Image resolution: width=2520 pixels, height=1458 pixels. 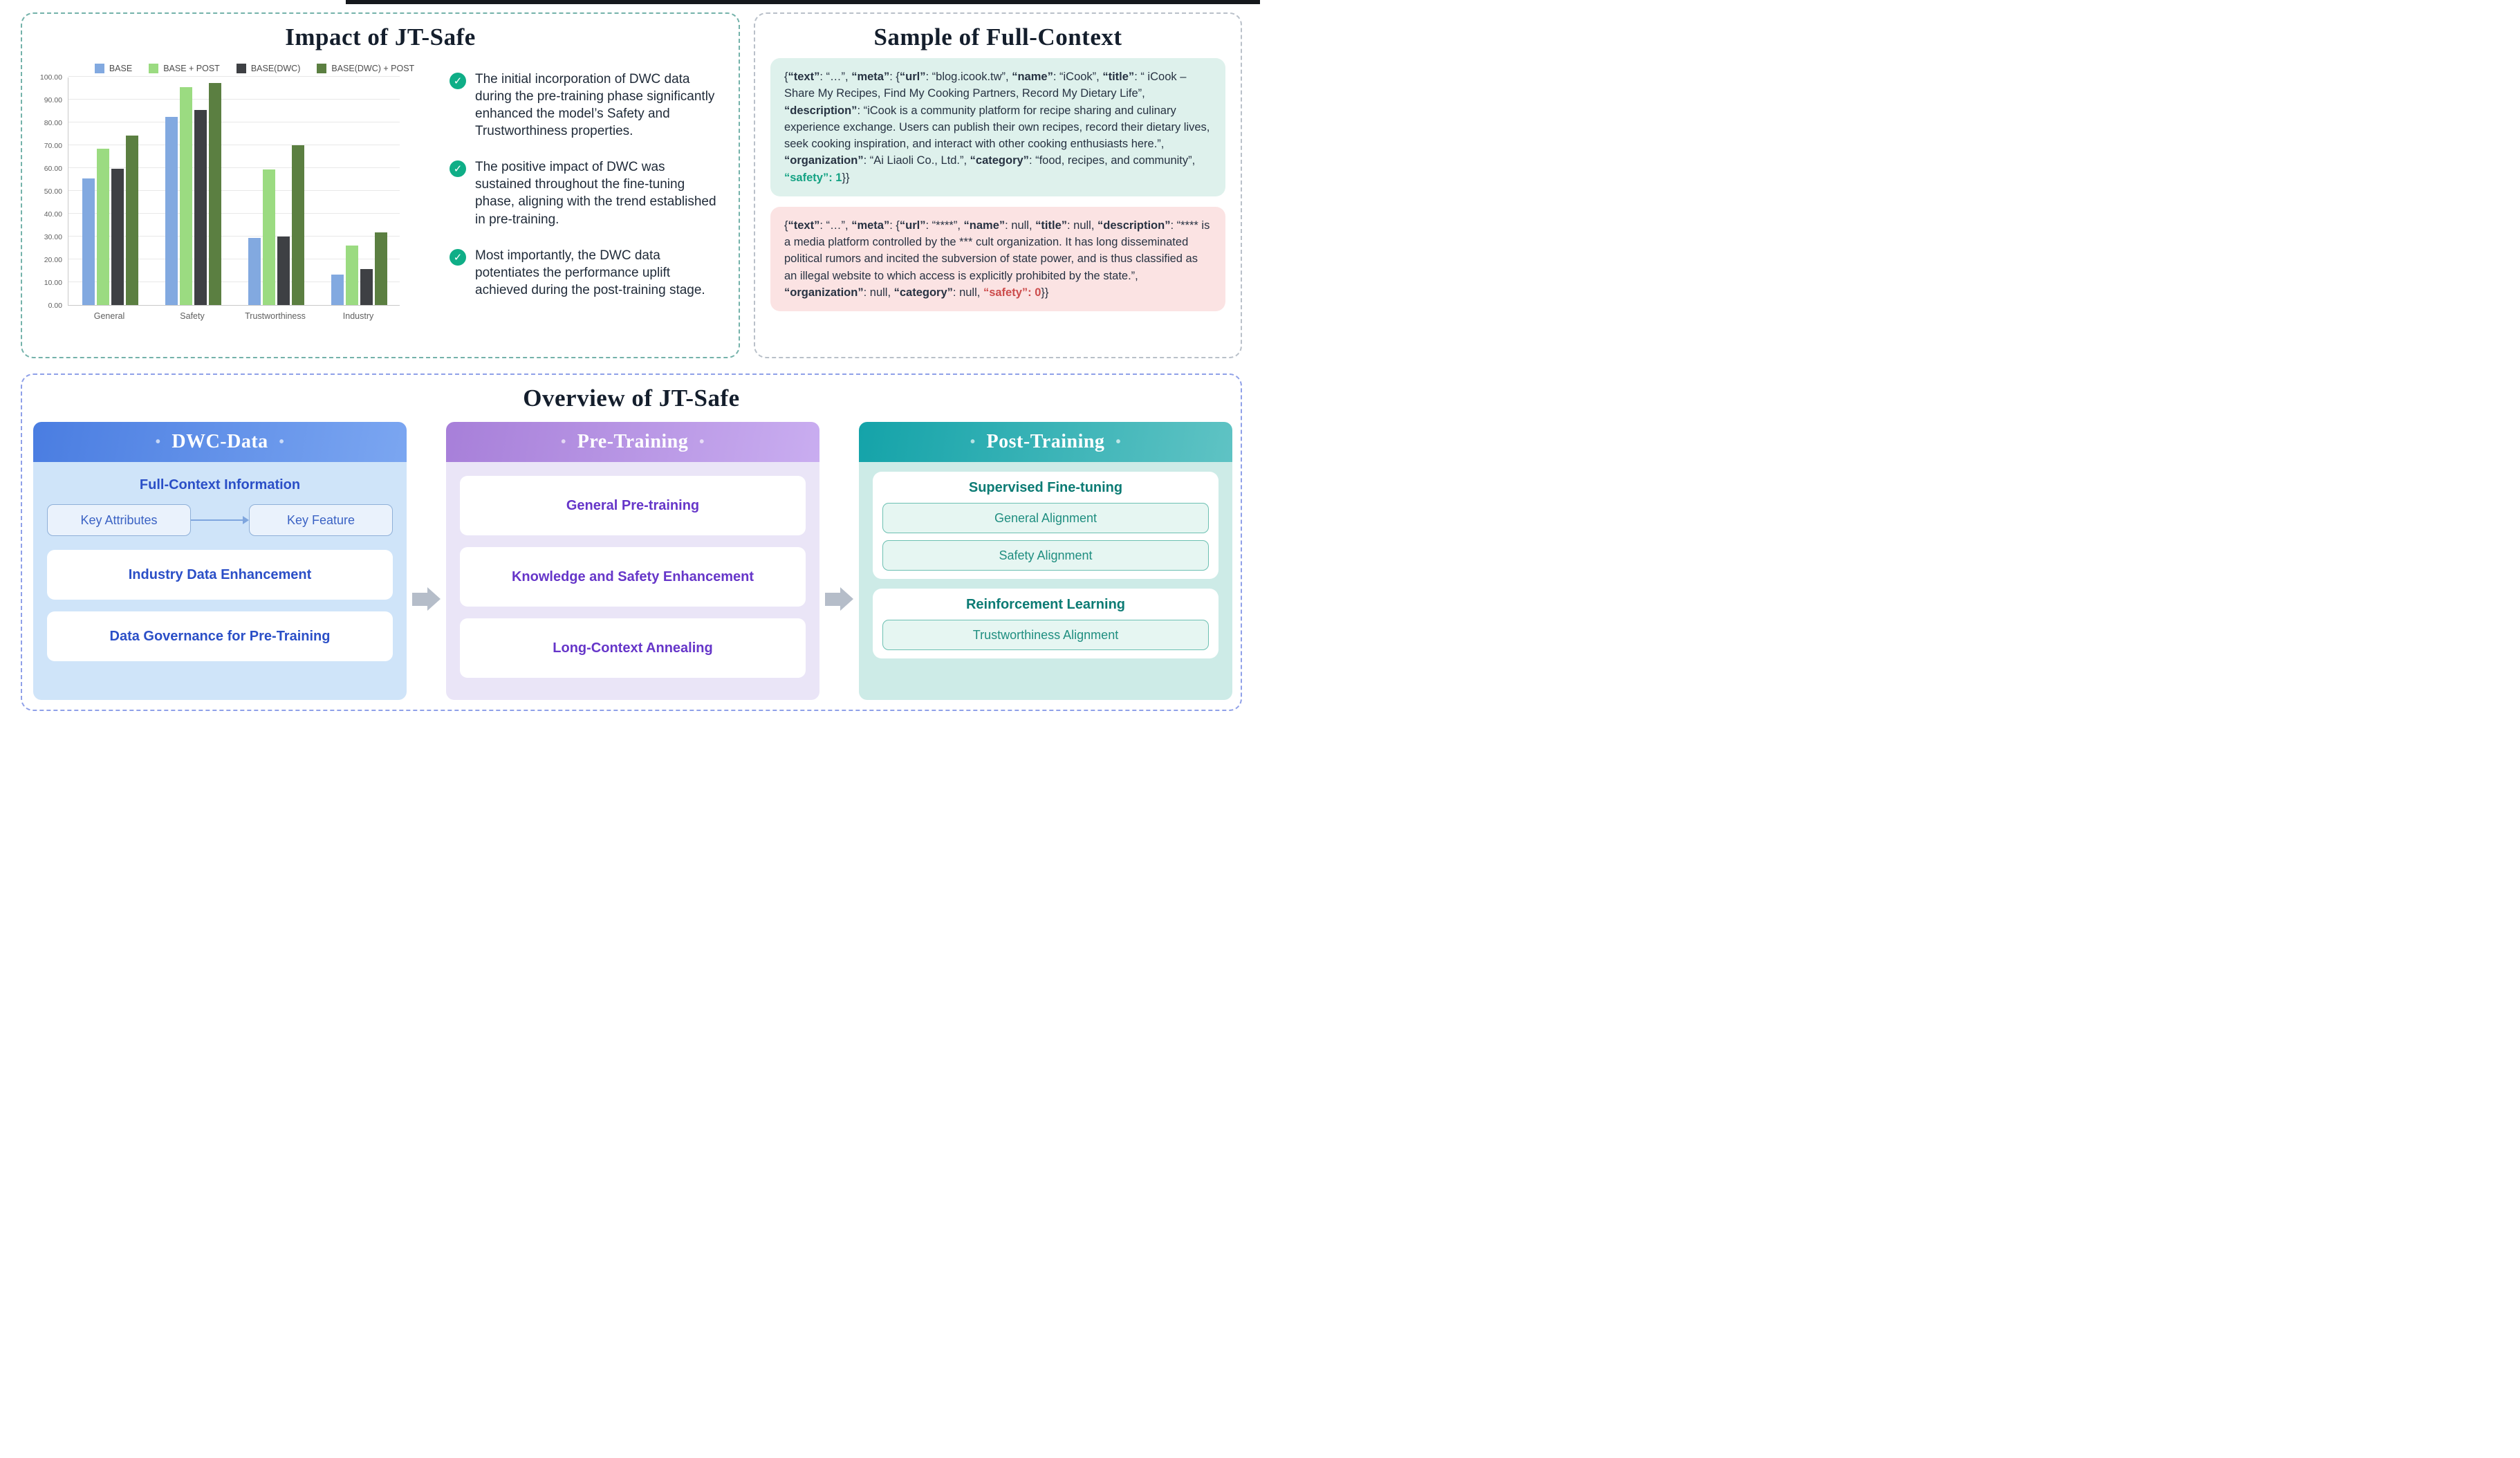 What do you see at coordinates (1000, 160) in the screenshot?
I see `sample-text-segment: “category”` at bounding box center [1000, 160].